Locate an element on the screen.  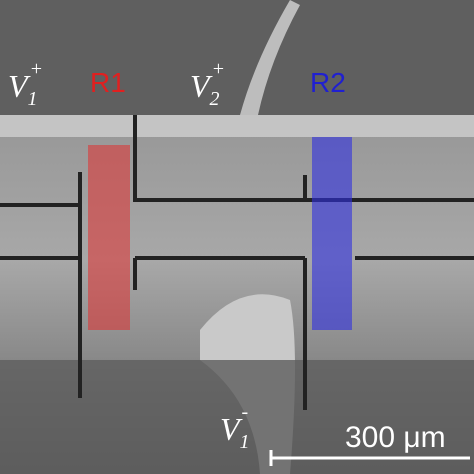
voltage-label: V2 + is located at coordinates (207, 84).